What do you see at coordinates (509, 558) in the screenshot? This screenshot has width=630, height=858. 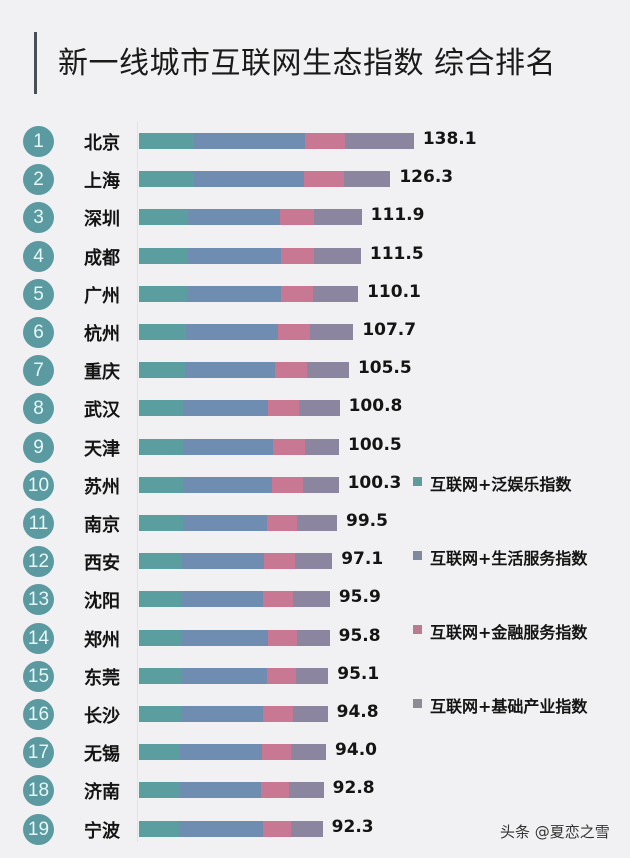 I see `legend-label: 互联网+生活服务指数` at bounding box center [509, 558].